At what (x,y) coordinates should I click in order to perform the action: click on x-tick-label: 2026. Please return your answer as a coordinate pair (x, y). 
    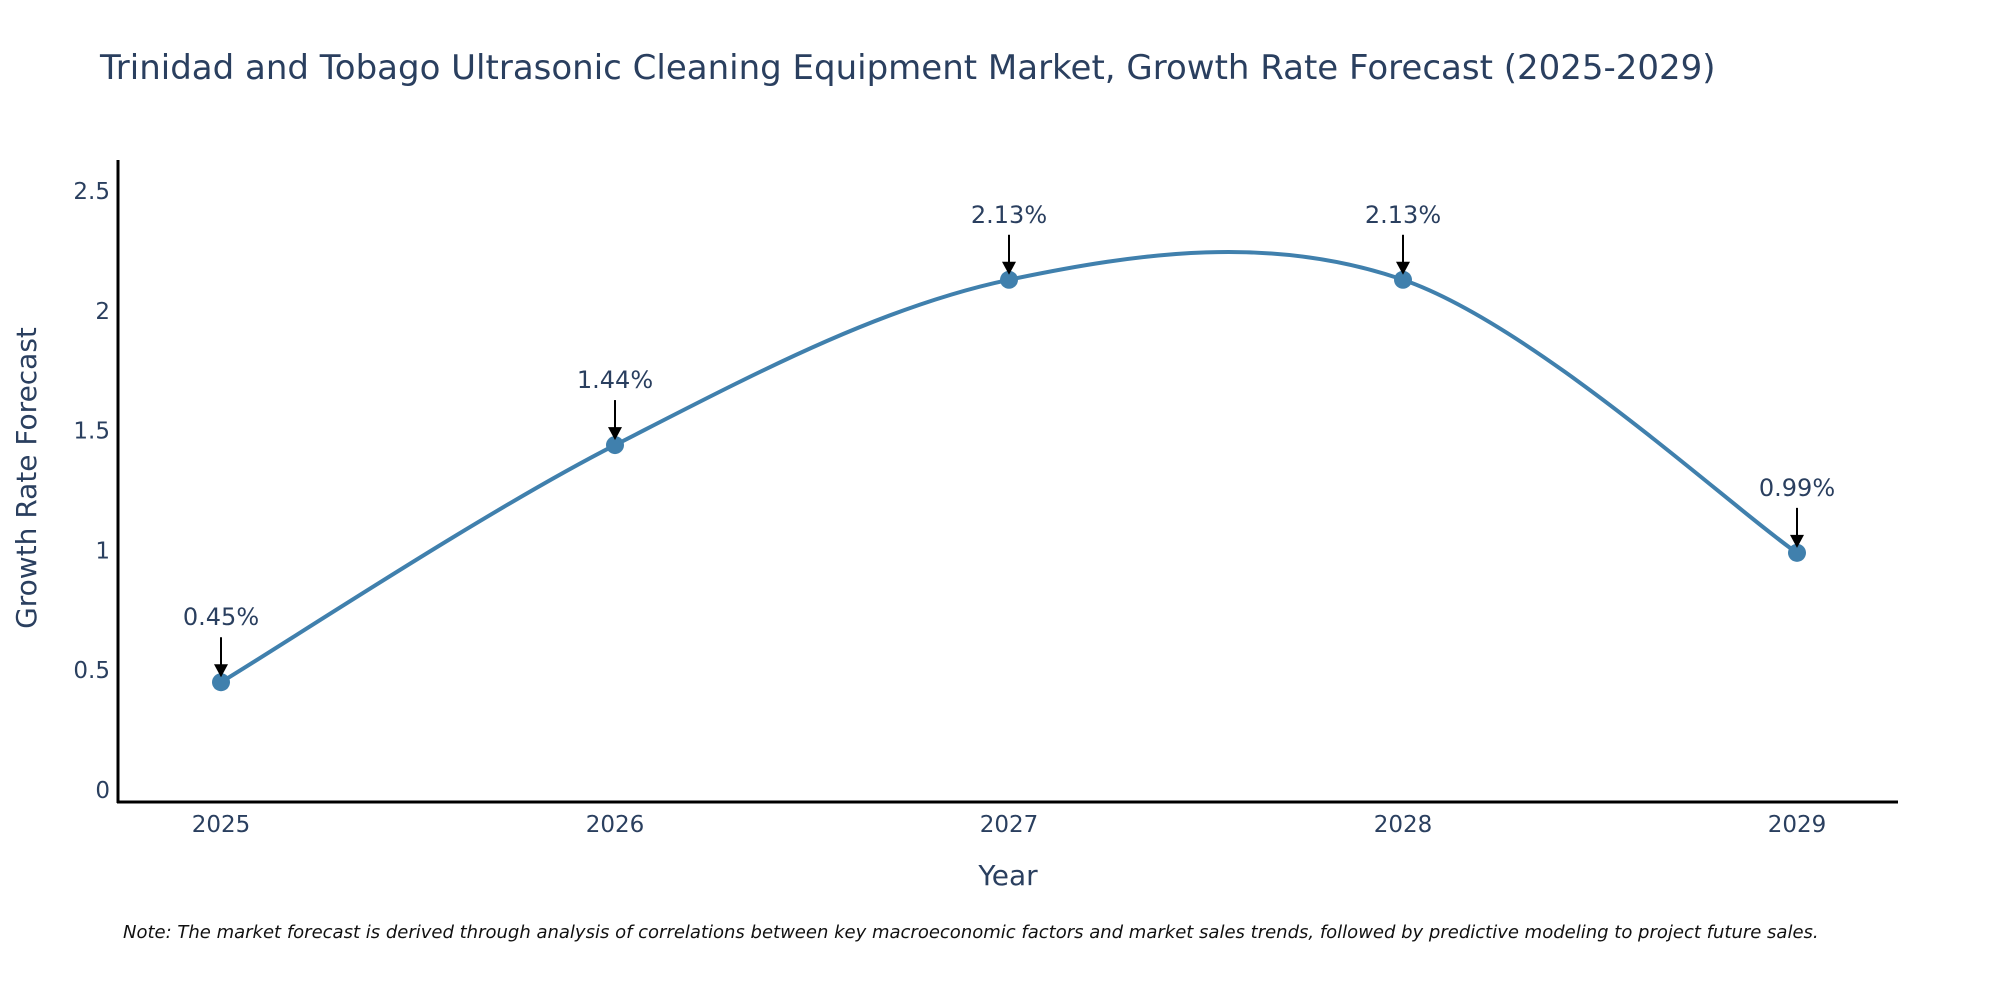
    Looking at the image, I should click on (615, 825).